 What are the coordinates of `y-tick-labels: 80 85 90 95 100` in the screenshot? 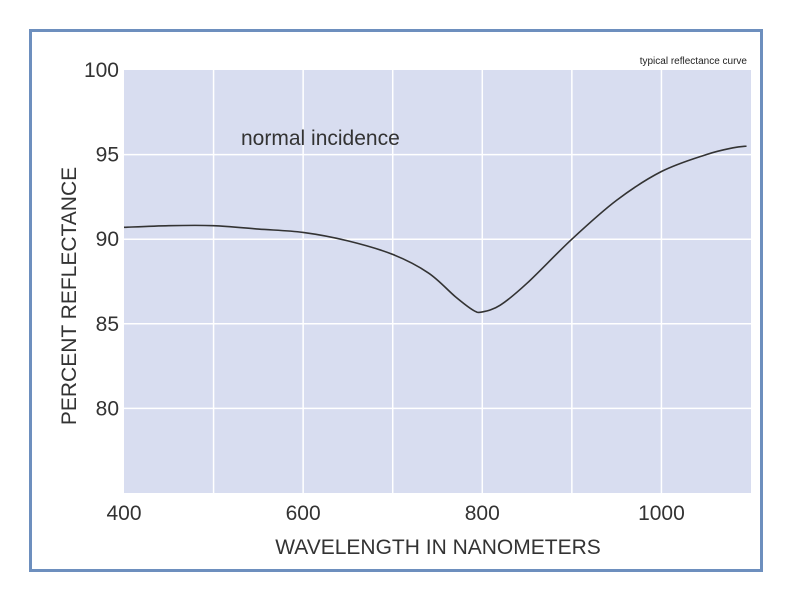 It's located at (101, 239).